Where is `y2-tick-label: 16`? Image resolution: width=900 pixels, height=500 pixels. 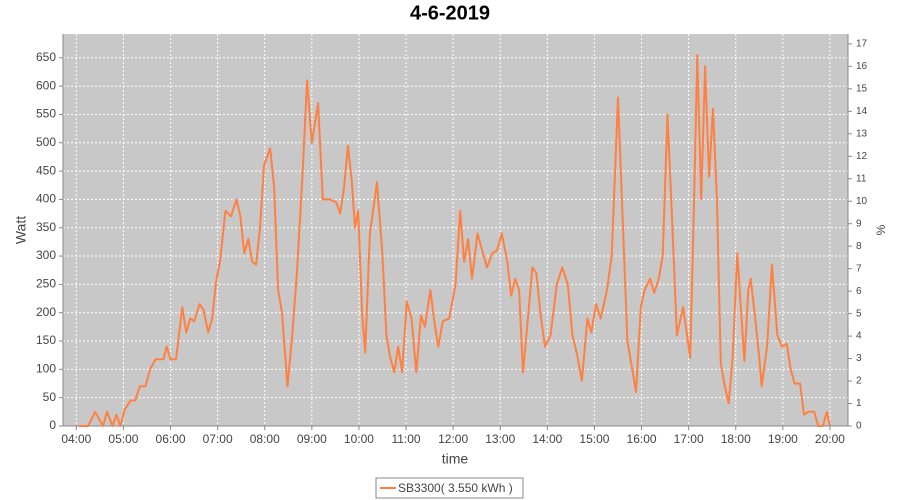
y2-tick-label: 16 is located at coordinates (862, 66).